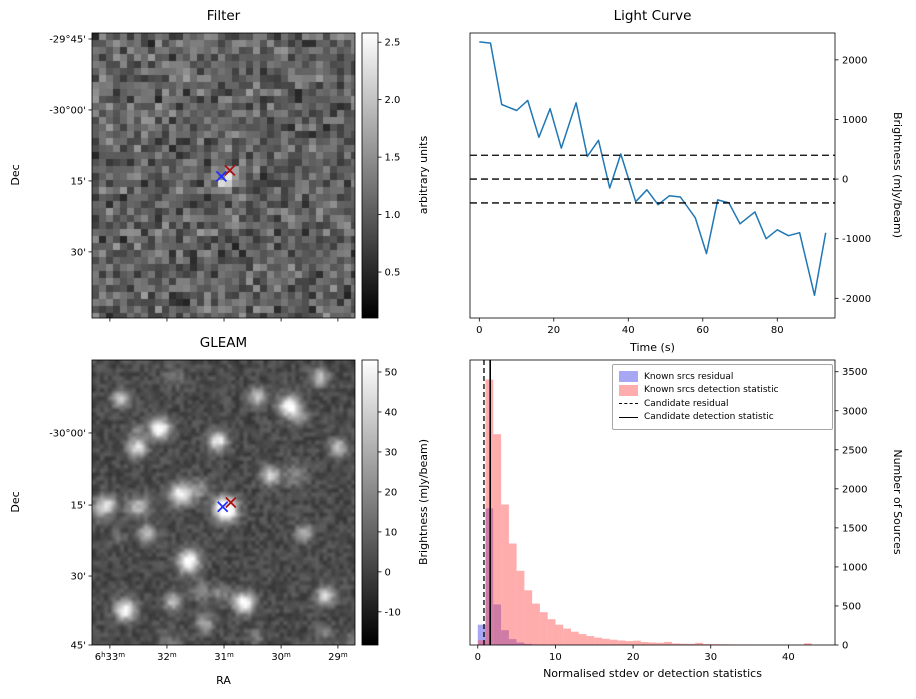 Image resolution: width=916 pixels, height=699 pixels. I want to click on gleam-axes: -30°00' 15' 30' 45' 6h33m 32m 31m 30m 29m, so click(202, 511).